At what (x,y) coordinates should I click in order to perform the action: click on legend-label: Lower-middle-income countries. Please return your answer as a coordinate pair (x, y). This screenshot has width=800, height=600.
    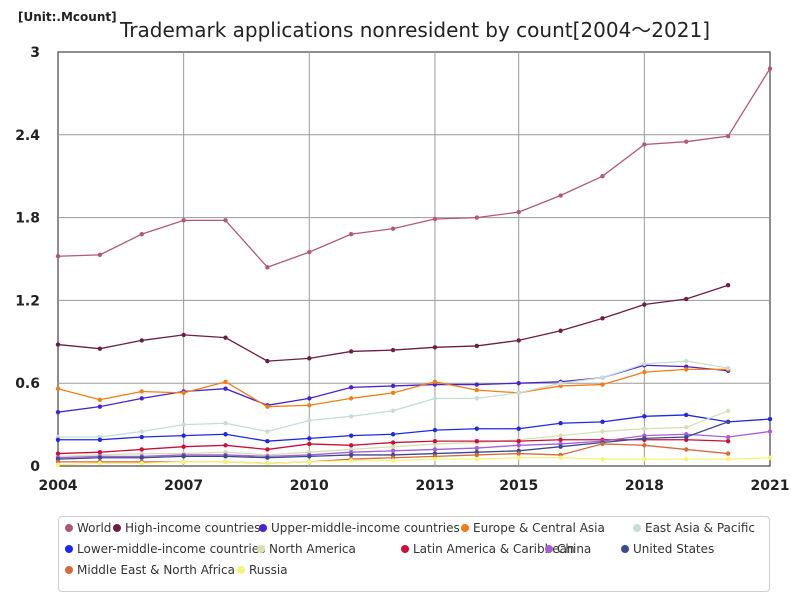
    Looking at the image, I should click on (171, 549).